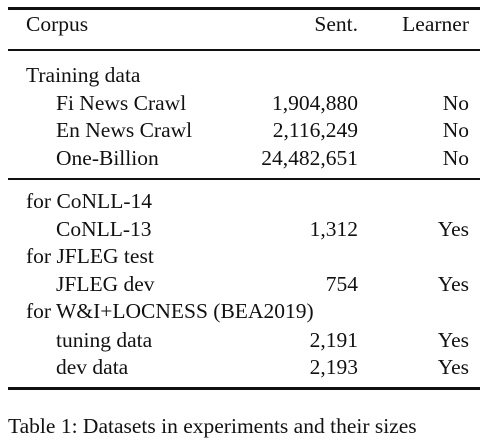 The width and height of the screenshot is (486, 440). I want to click on row-corpus: dev data, so click(92, 367).